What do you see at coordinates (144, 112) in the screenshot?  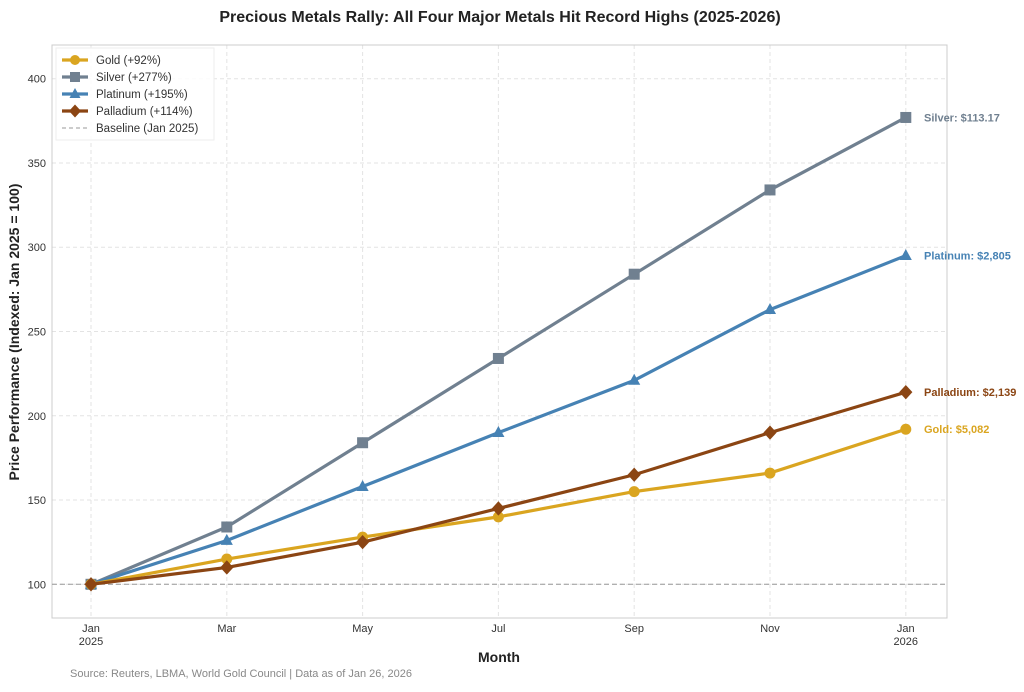 I see `legend-entry: Palladium (+114%)` at bounding box center [144, 112].